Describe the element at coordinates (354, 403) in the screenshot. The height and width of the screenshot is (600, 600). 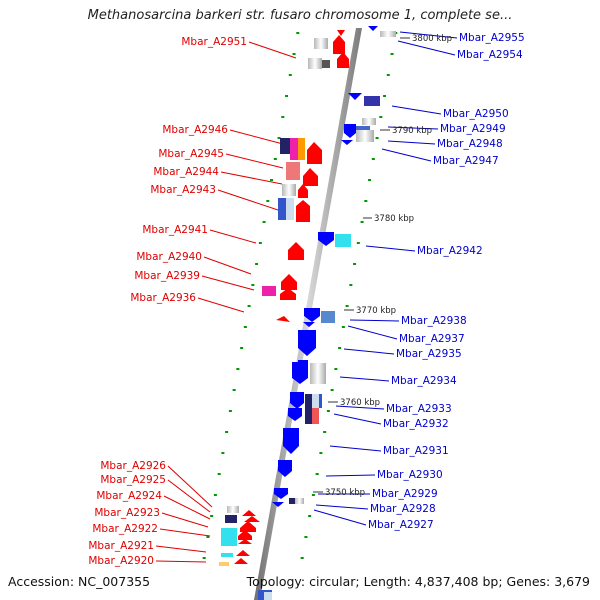
I see `scale-tick-5: 3760 kbp` at that location.